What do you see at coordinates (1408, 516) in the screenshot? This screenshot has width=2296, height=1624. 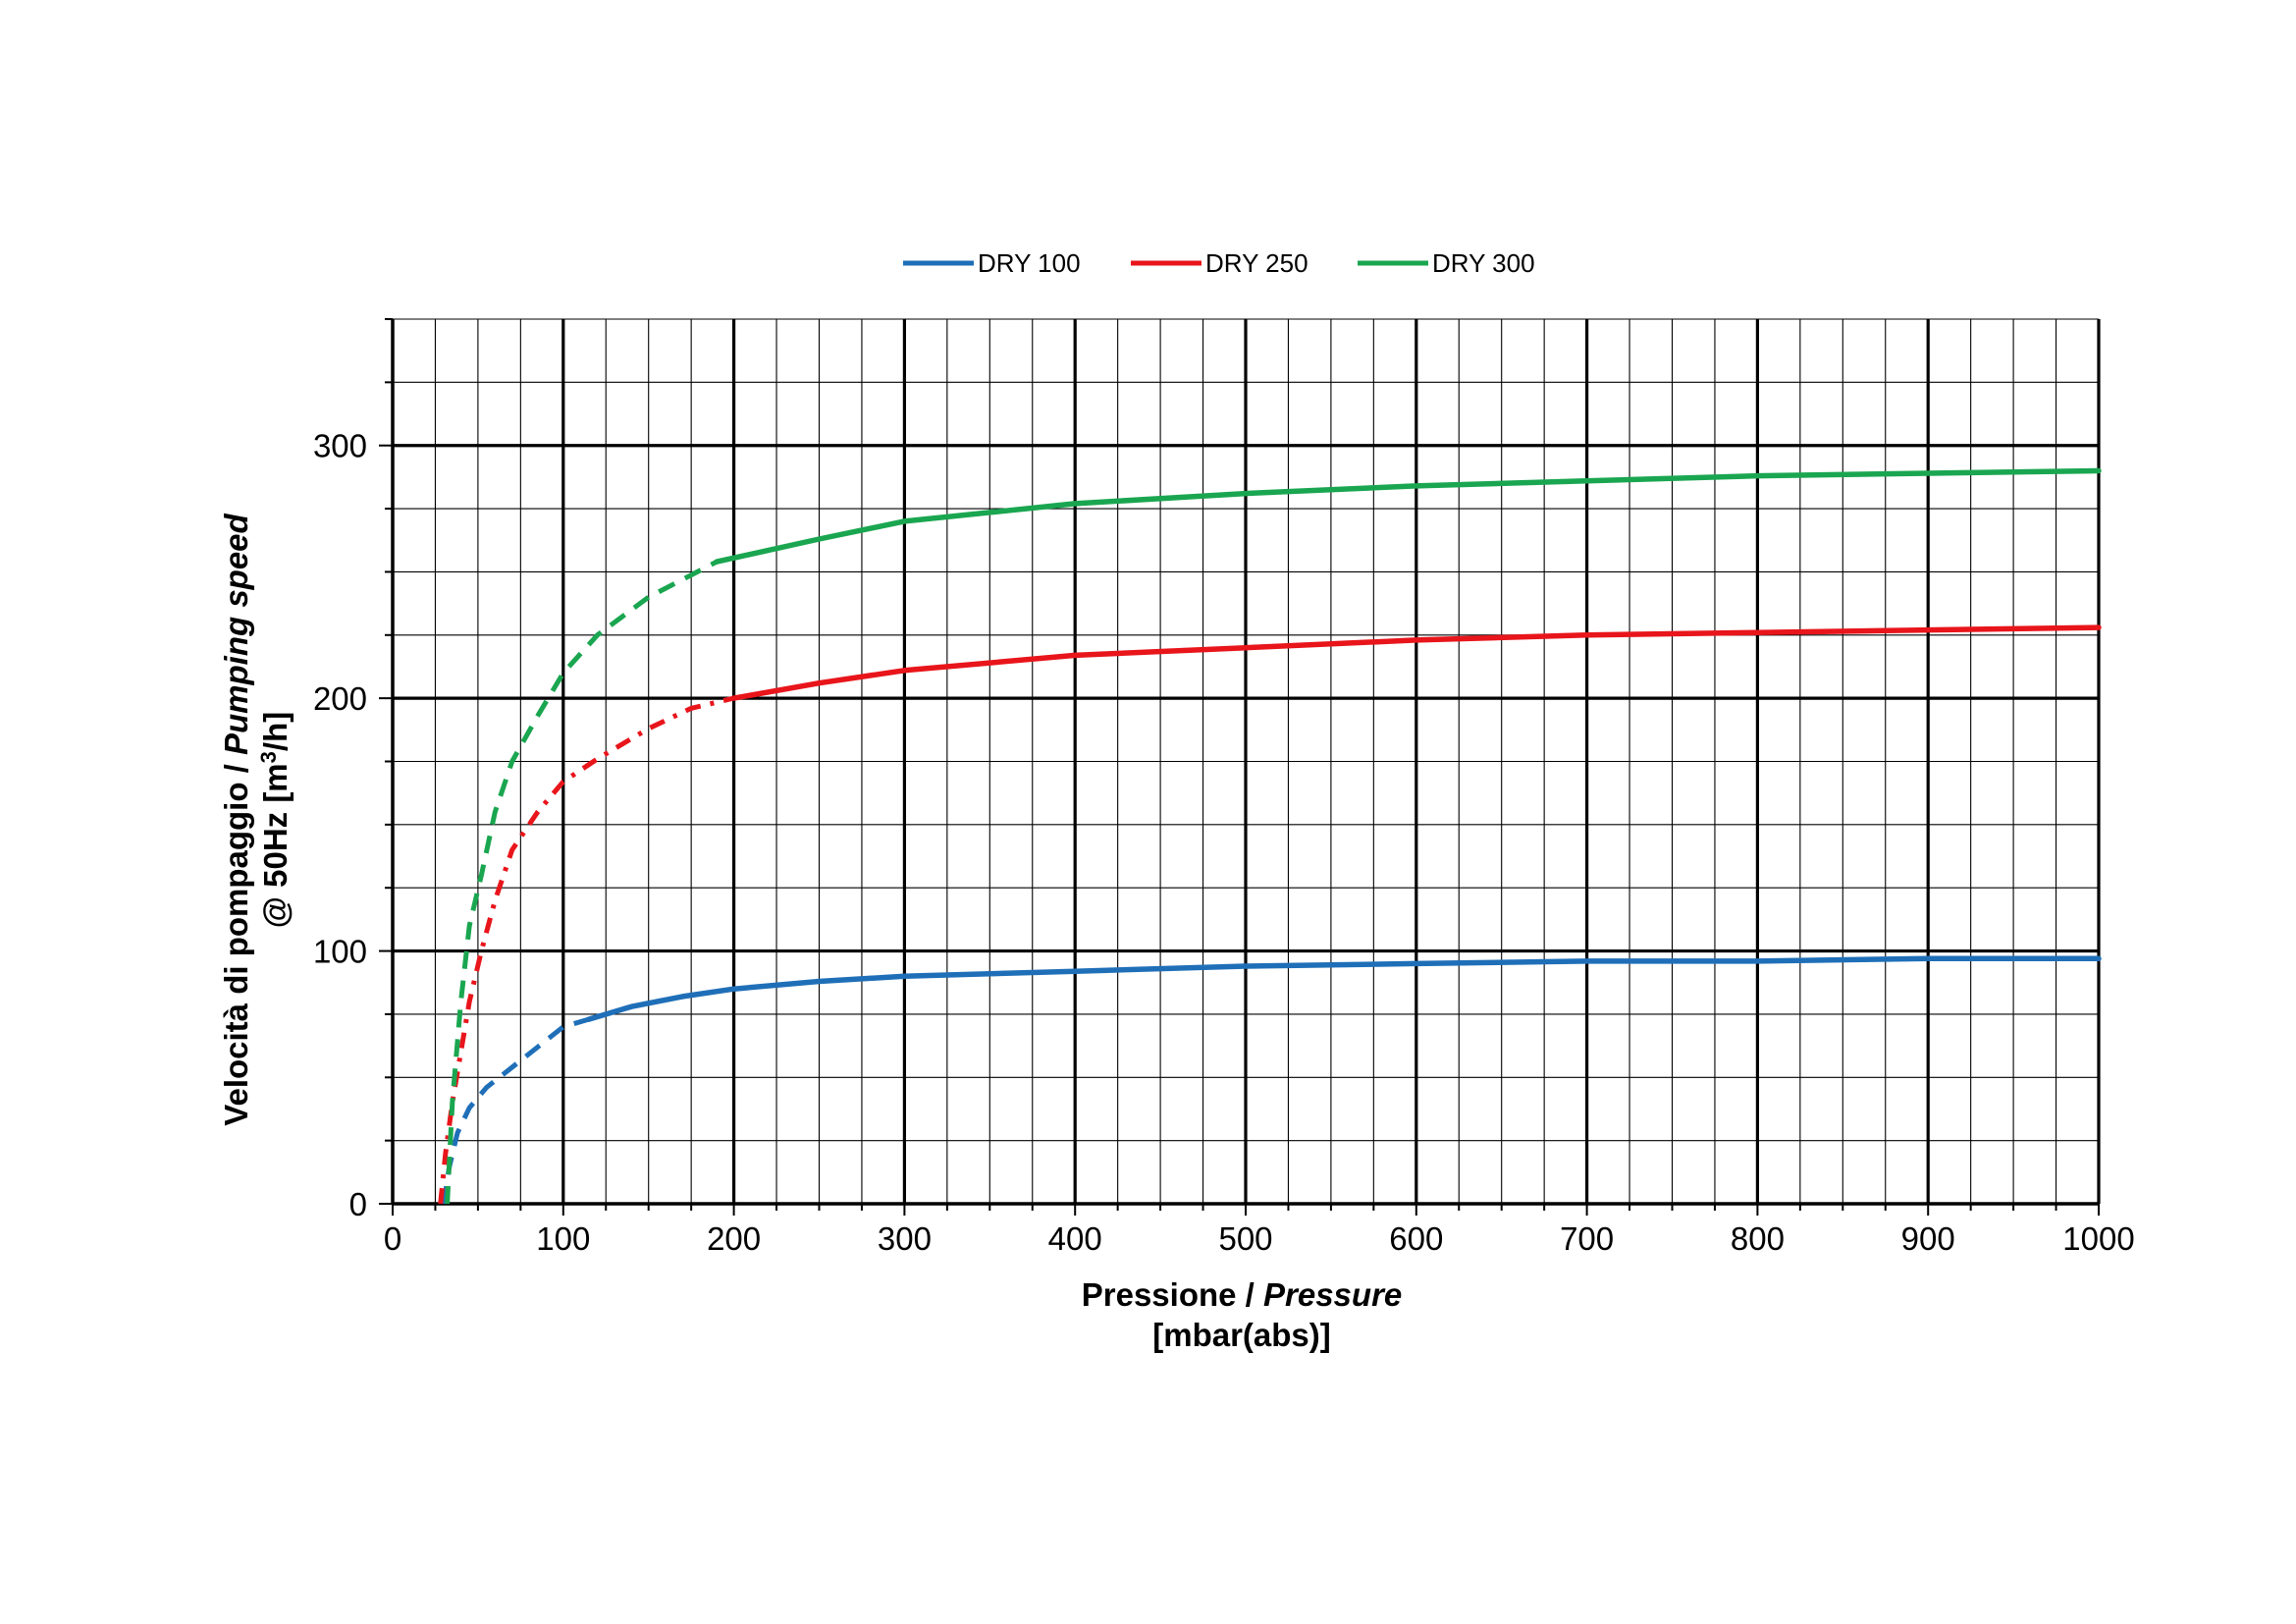 I see `series-dry-300-line` at bounding box center [1408, 516].